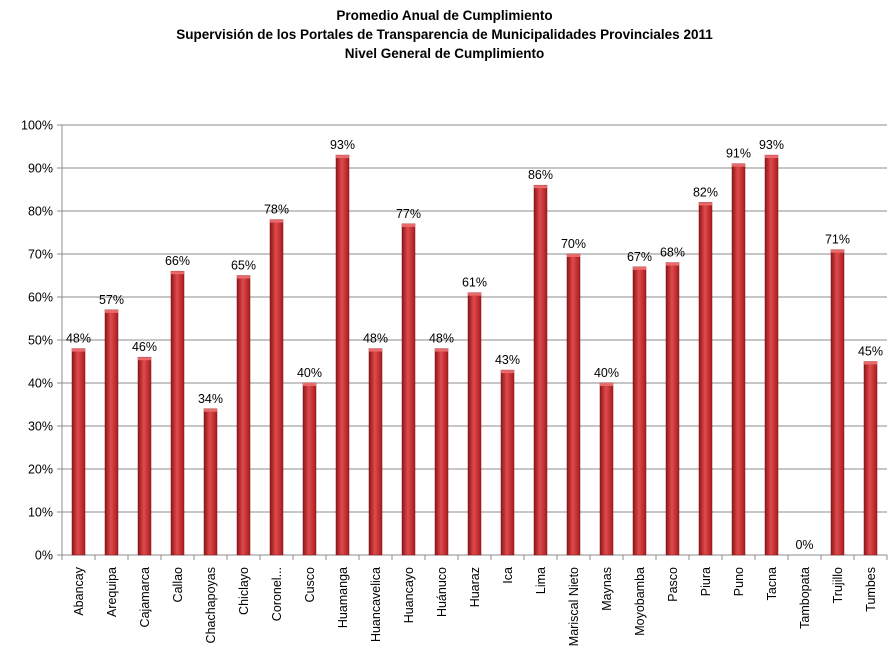  What do you see at coordinates (343, 597) in the screenshot?
I see `category-label: Huamanga` at bounding box center [343, 597].